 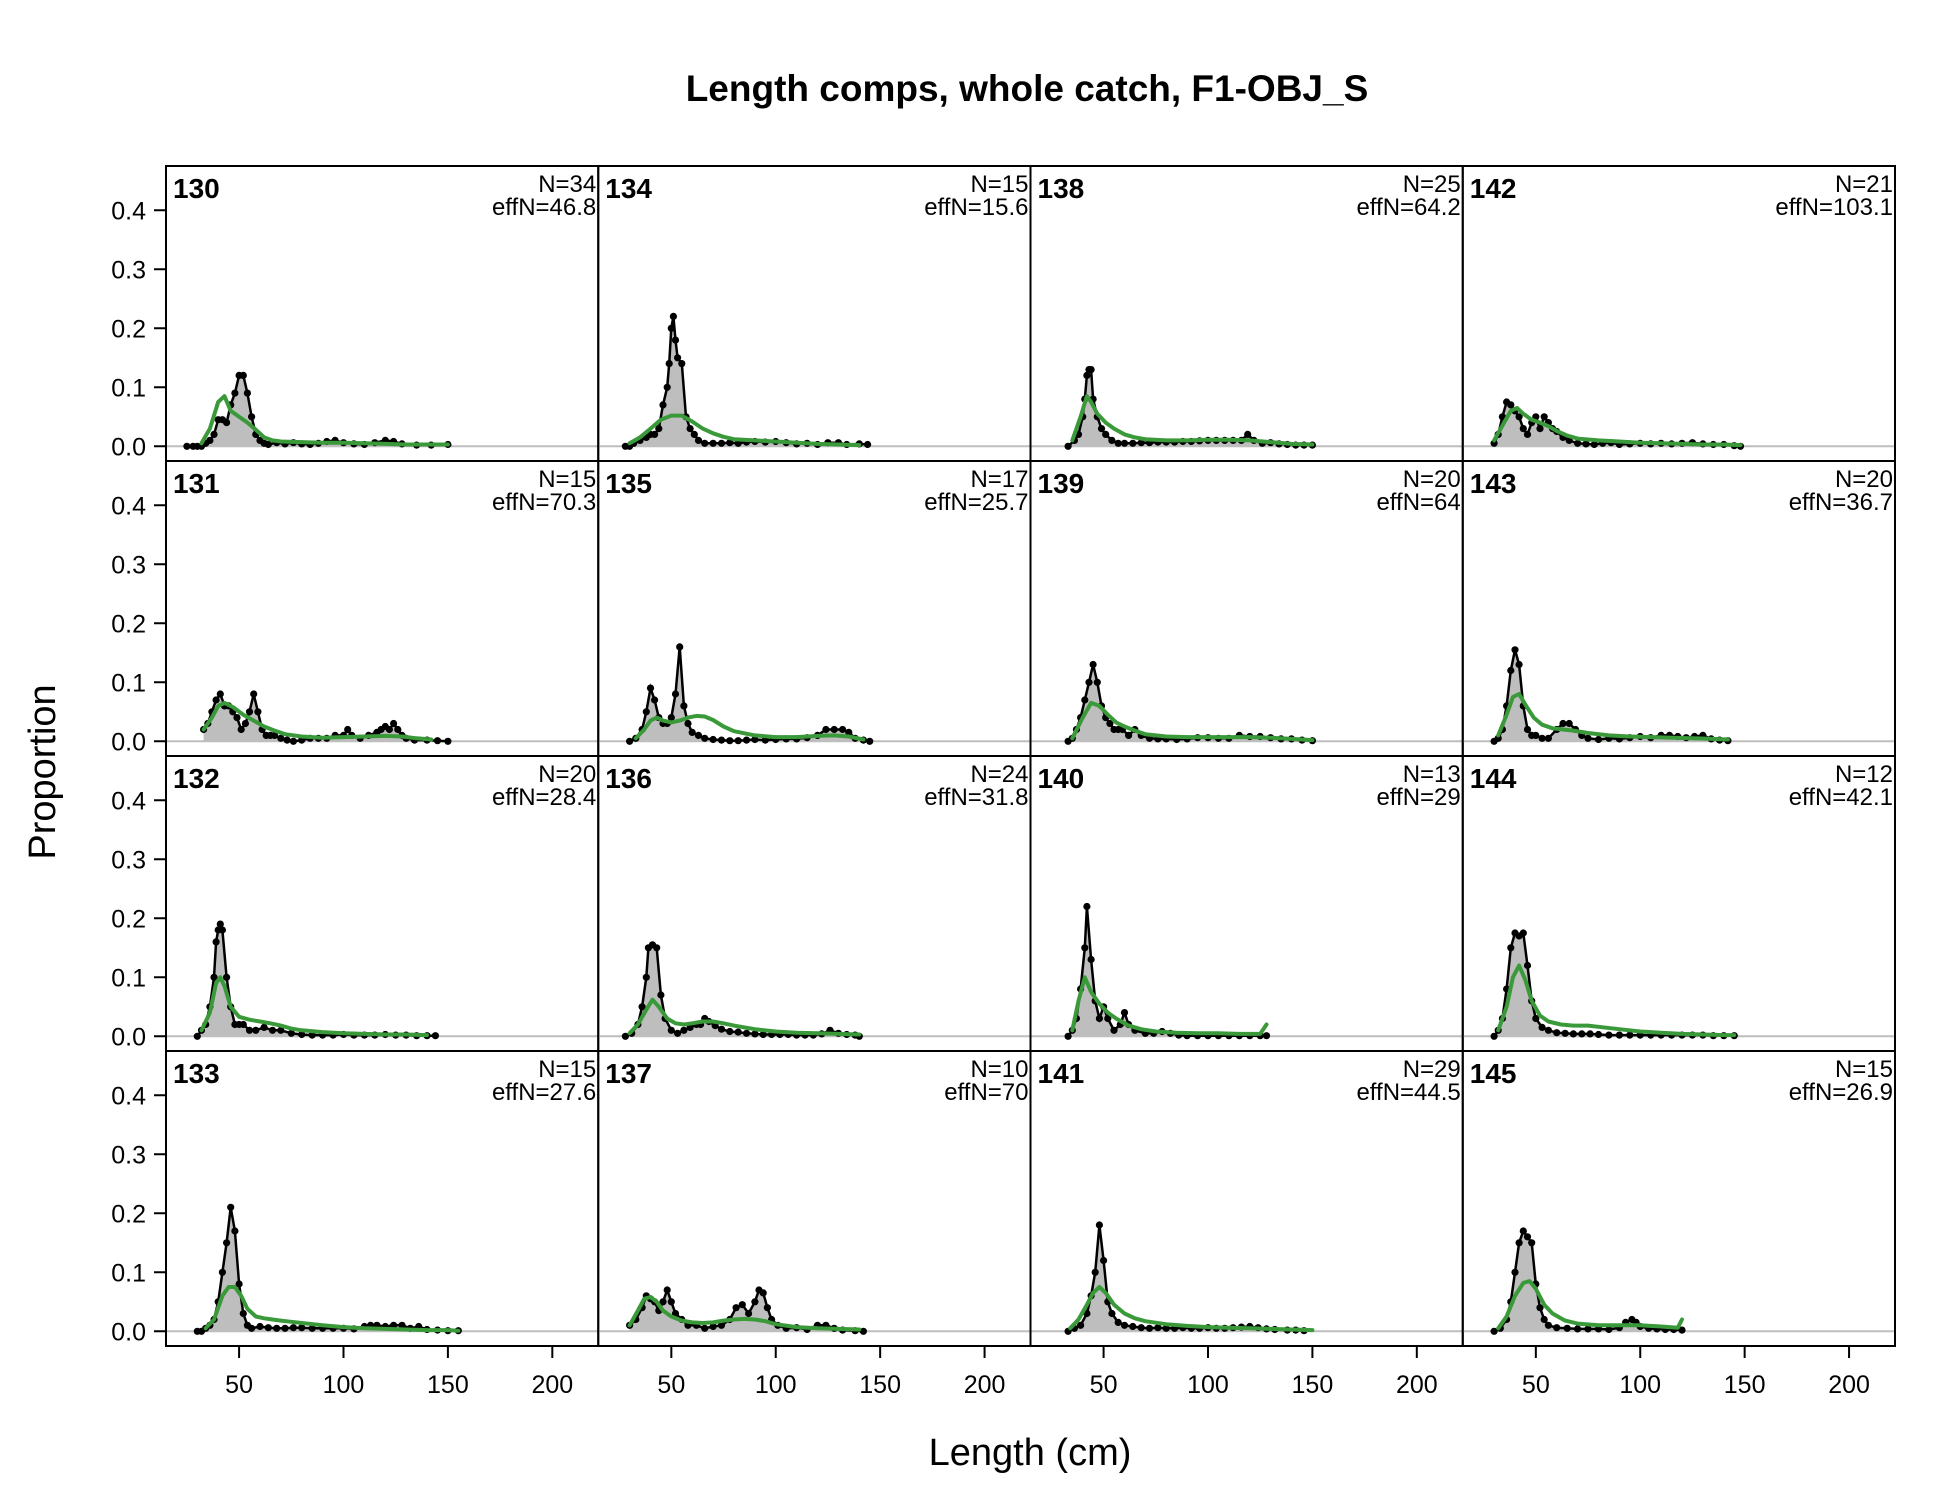 What do you see at coordinates (999, 479) in the screenshot?
I see `panel-n-label: N=17` at bounding box center [999, 479].